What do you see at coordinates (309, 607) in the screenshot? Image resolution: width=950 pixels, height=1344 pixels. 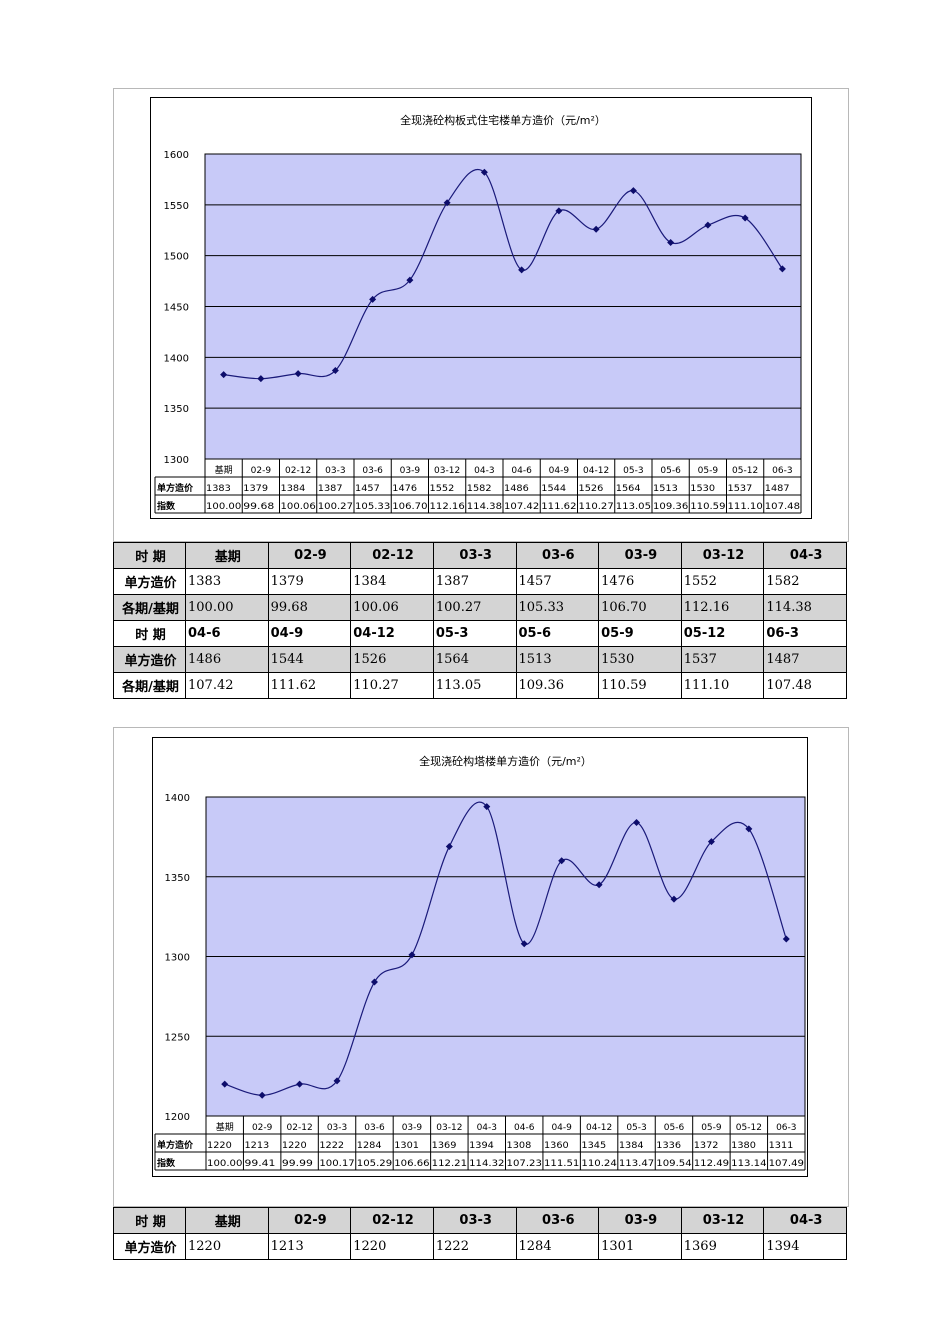 I see `table-cell: 99.68` at bounding box center [309, 607].